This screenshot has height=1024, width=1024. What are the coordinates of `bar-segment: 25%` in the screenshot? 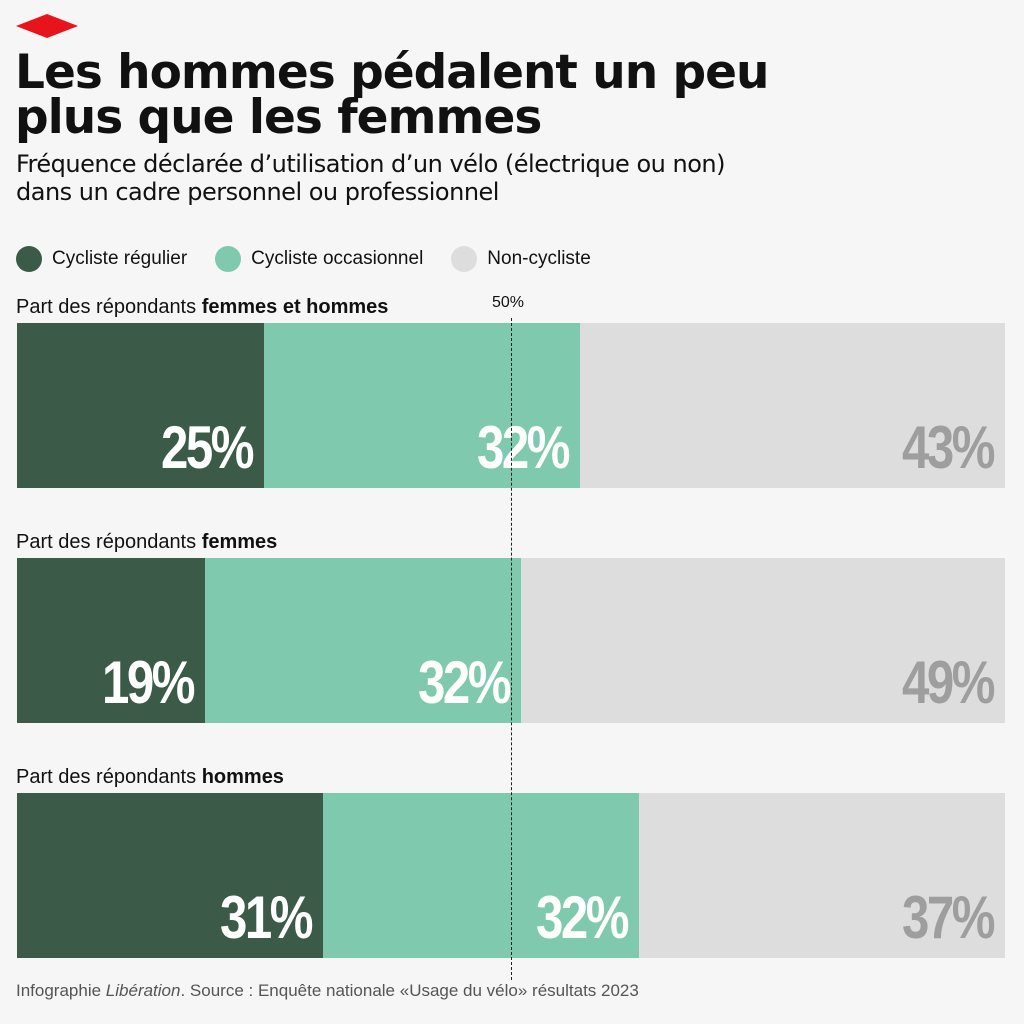 It's located at (140, 405).